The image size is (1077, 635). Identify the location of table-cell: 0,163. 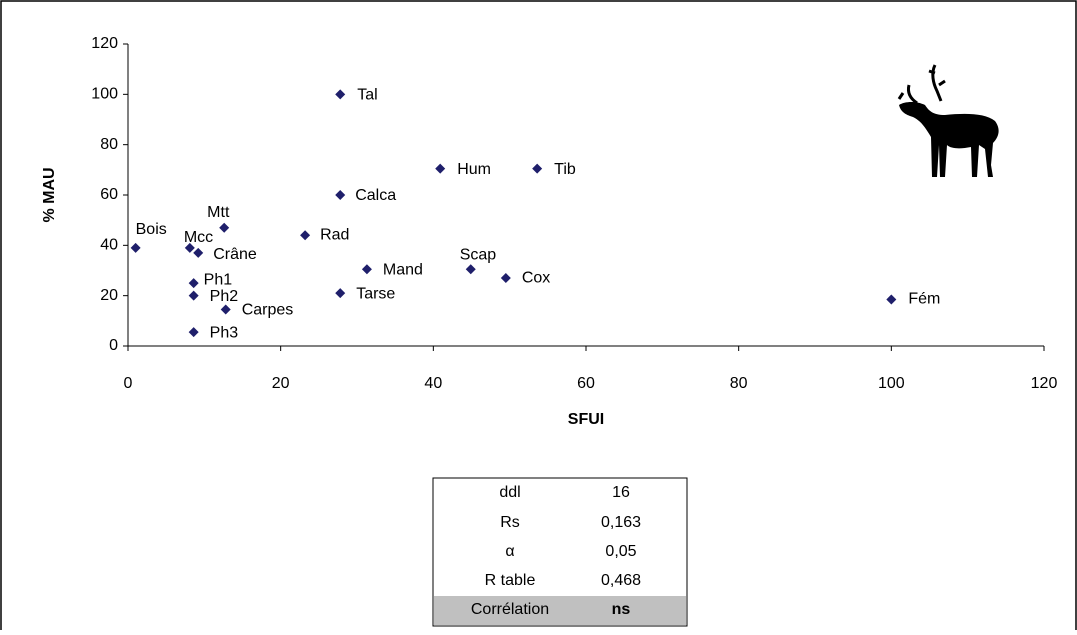
(621, 522).